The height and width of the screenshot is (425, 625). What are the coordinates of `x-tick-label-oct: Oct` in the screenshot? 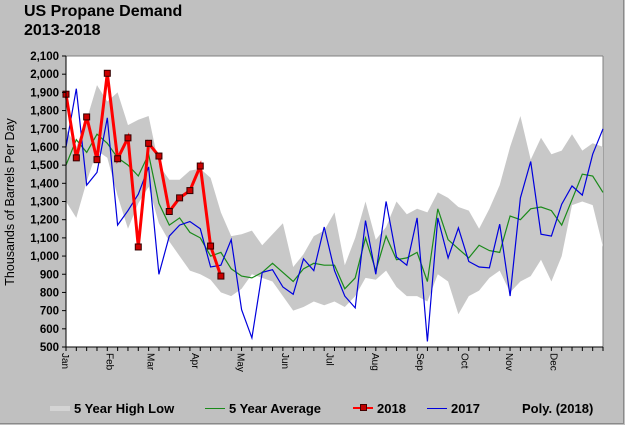 It's located at (464, 361).